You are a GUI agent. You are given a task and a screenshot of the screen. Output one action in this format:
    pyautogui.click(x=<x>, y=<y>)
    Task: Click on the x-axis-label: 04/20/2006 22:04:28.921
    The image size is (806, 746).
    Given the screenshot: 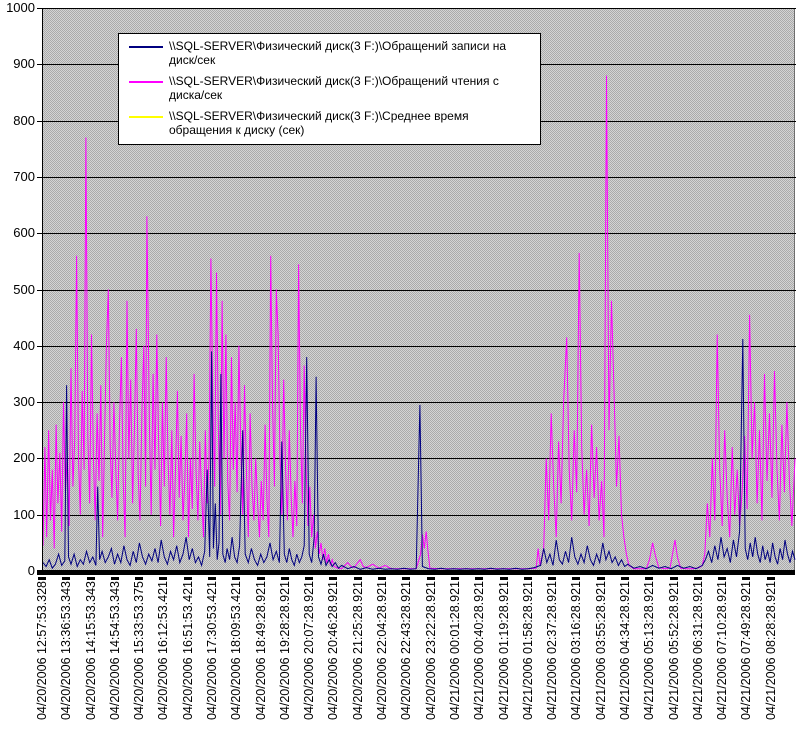 What is the action you would take?
    pyautogui.click(x=382, y=651)
    